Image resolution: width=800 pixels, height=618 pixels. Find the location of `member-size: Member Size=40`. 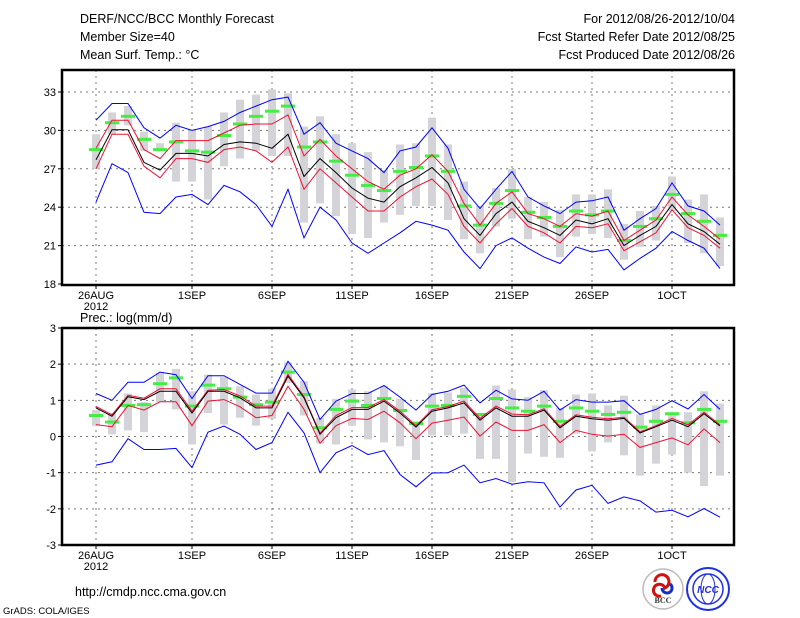

member-size: Member Size=40 is located at coordinates (127, 37).